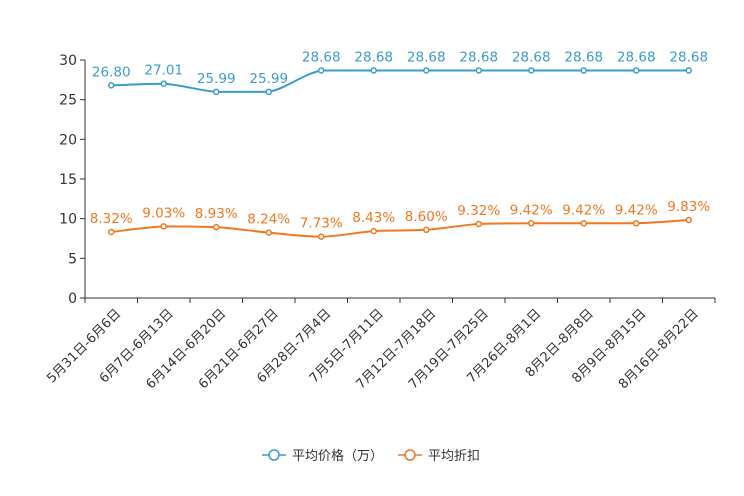 Image resolution: width=744 pixels, height=496 pixels. Describe the element at coordinates (68, 101) in the screenshot. I see `y-tick-label: 25` at that location.